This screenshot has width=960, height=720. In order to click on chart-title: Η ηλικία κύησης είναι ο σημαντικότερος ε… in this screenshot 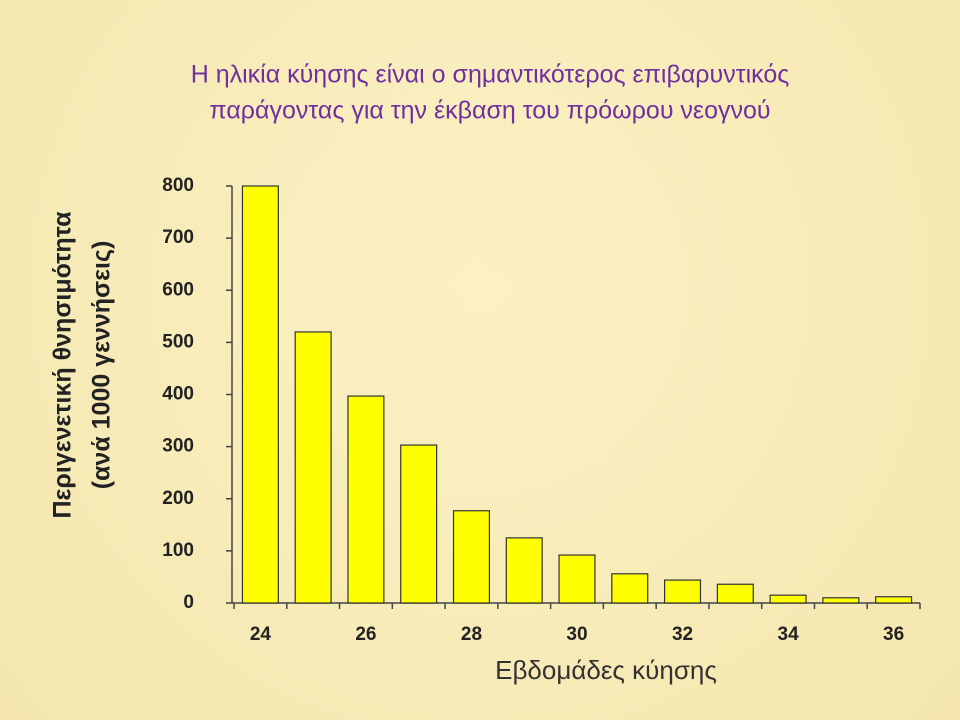, I will do `click(490, 75)`.